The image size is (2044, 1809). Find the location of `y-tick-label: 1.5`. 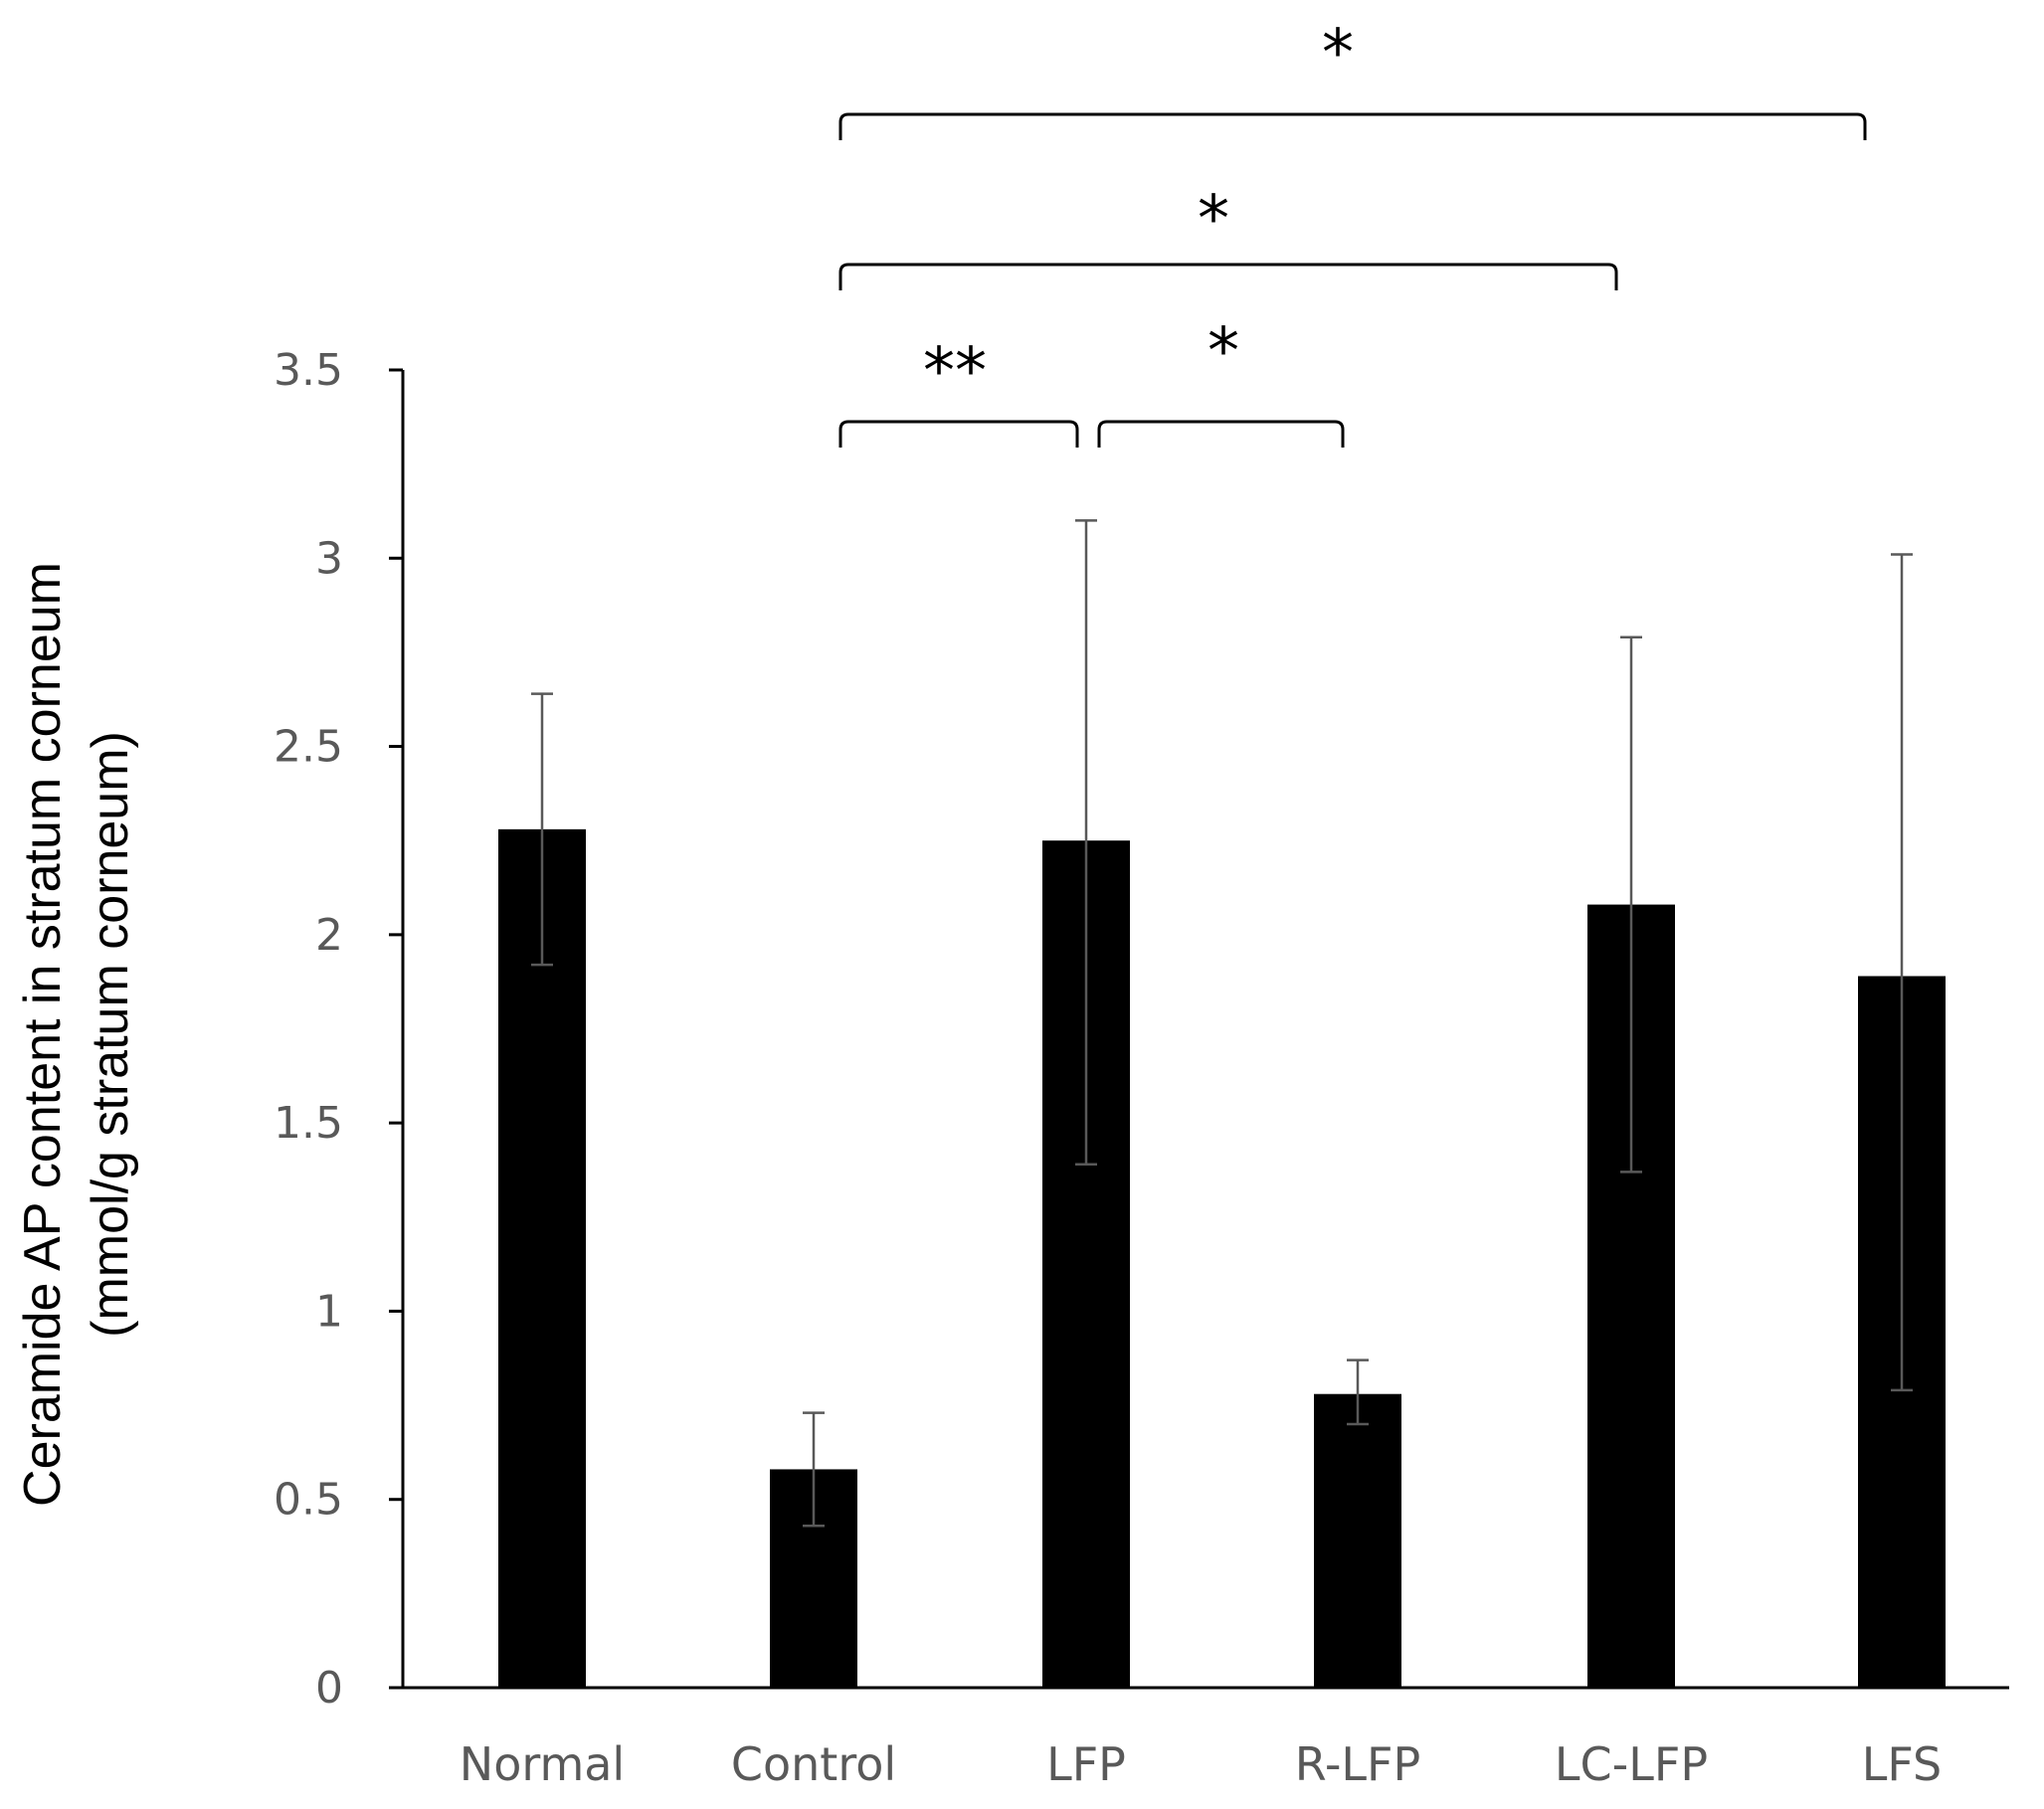

y-tick-label: 1.5 is located at coordinates (308, 1123).